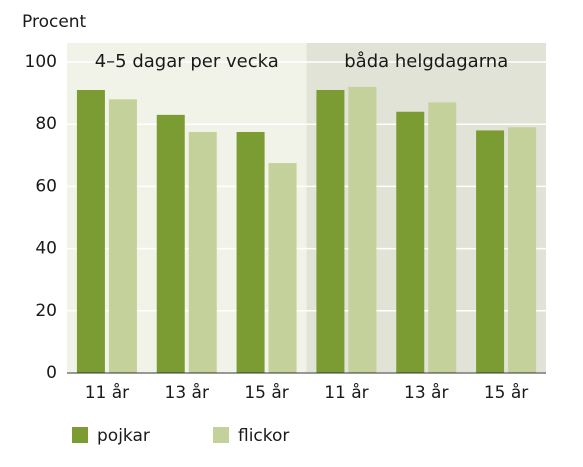  Describe the element at coordinates (54, 22) in the screenshot. I see `y-axis-label: Procent` at that location.